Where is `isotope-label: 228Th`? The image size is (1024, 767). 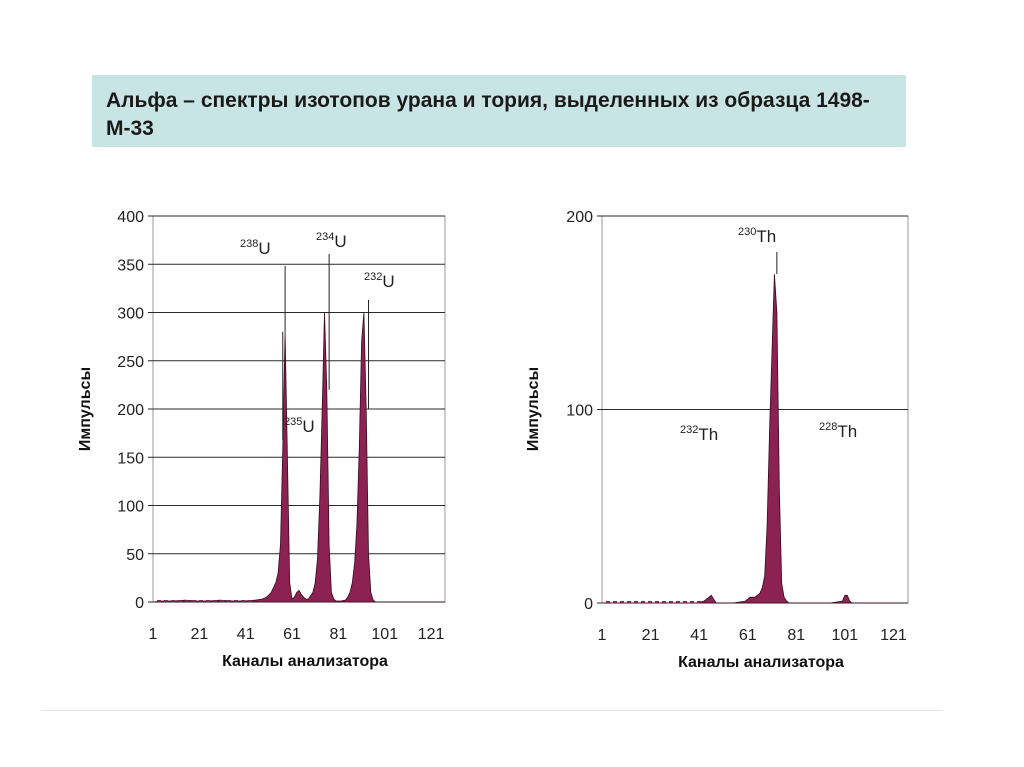
isotope-label: 228Th is located at coordinates (838, 431).